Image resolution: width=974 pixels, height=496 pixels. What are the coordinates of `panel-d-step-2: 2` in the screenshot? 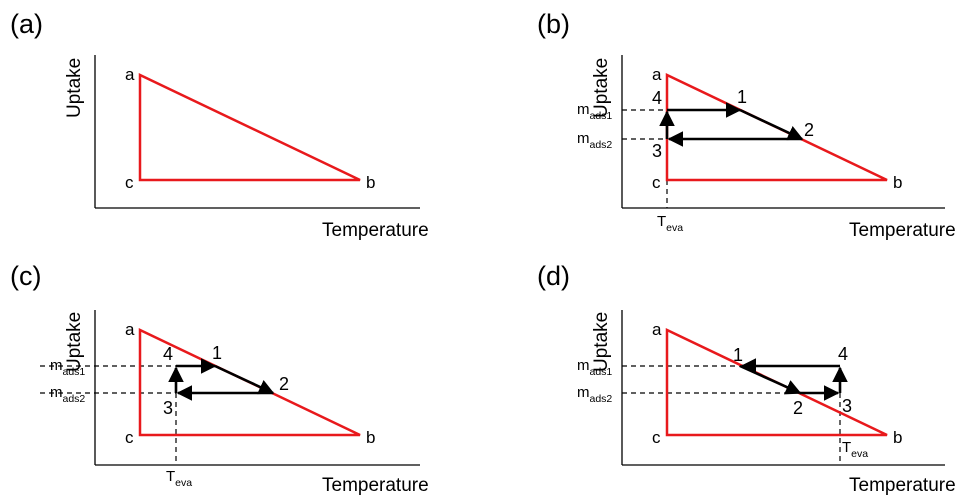 It's located at (798, 408).